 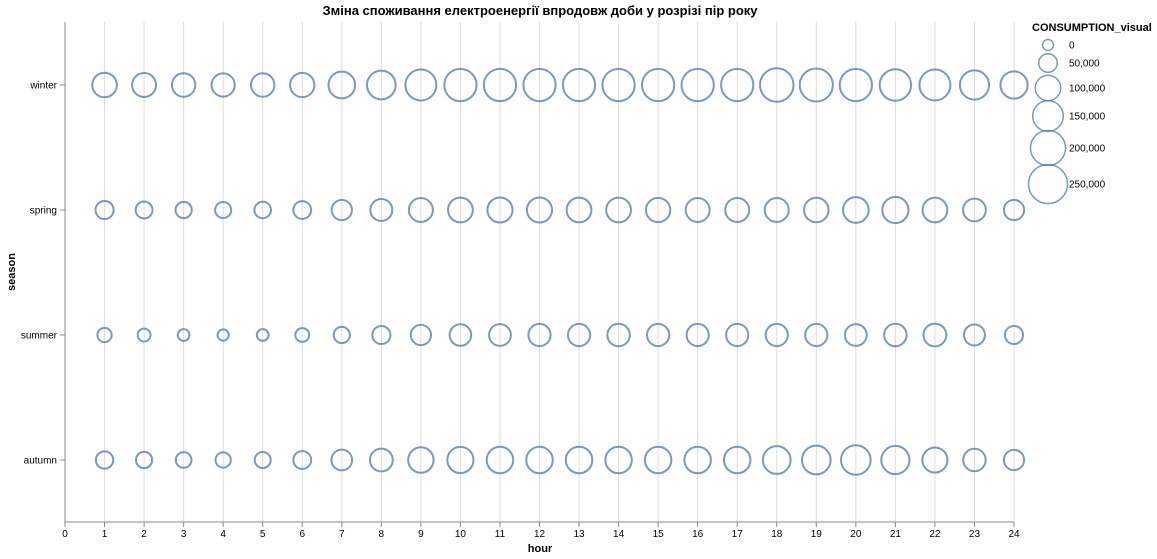 What do you see at coordinates (461, 534) in the screenshot?
I see `x-tick-label: 10` at bounding box center [461, 534].